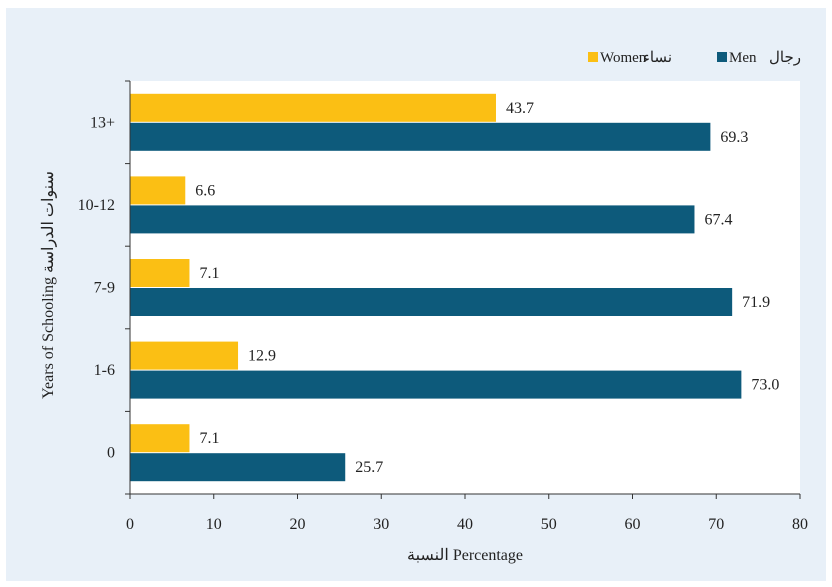  I want to click on legend-label-men-latin: Men, so click(743, 58).